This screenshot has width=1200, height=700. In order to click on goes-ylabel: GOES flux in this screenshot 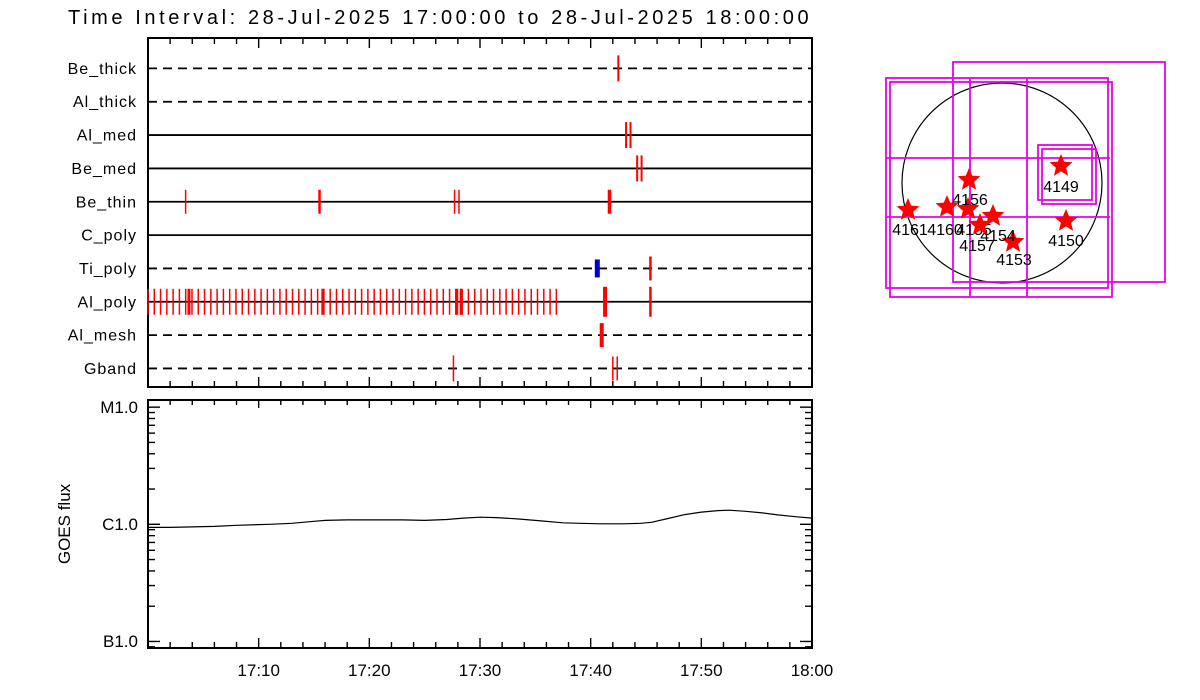, I will do `click(64, 523)`.